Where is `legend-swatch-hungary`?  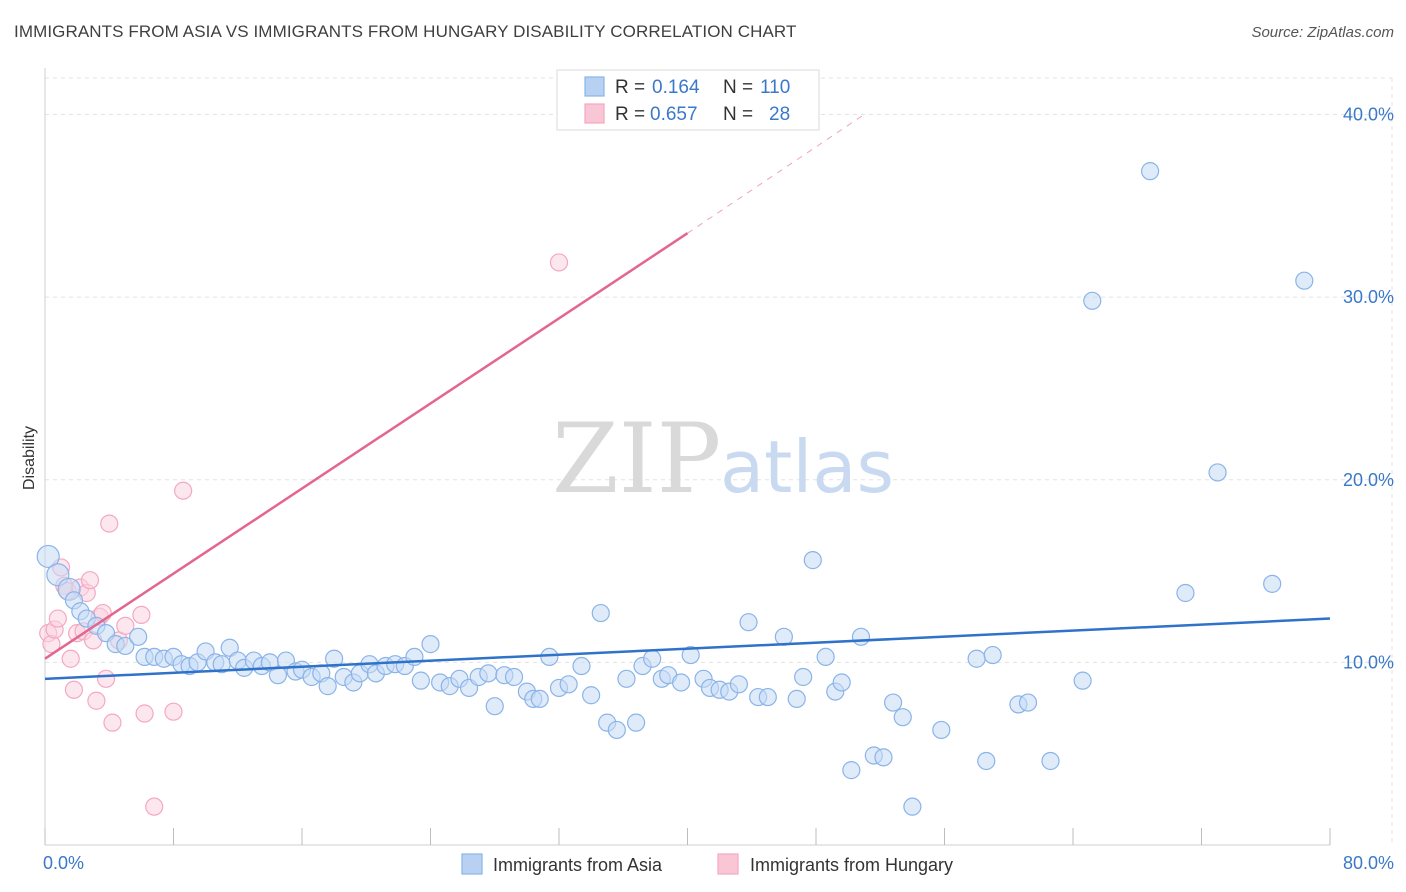
legend-swatch-hungary is located at coordinates (594, 113).